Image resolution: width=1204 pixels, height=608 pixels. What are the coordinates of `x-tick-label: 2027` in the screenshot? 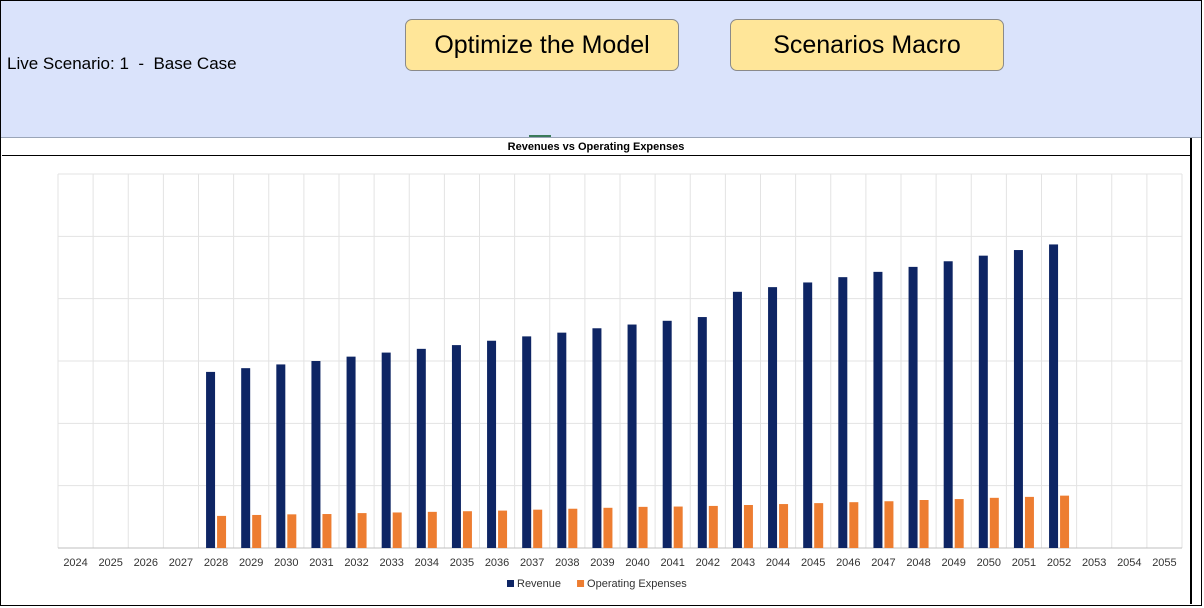 It's located at (181, 563).